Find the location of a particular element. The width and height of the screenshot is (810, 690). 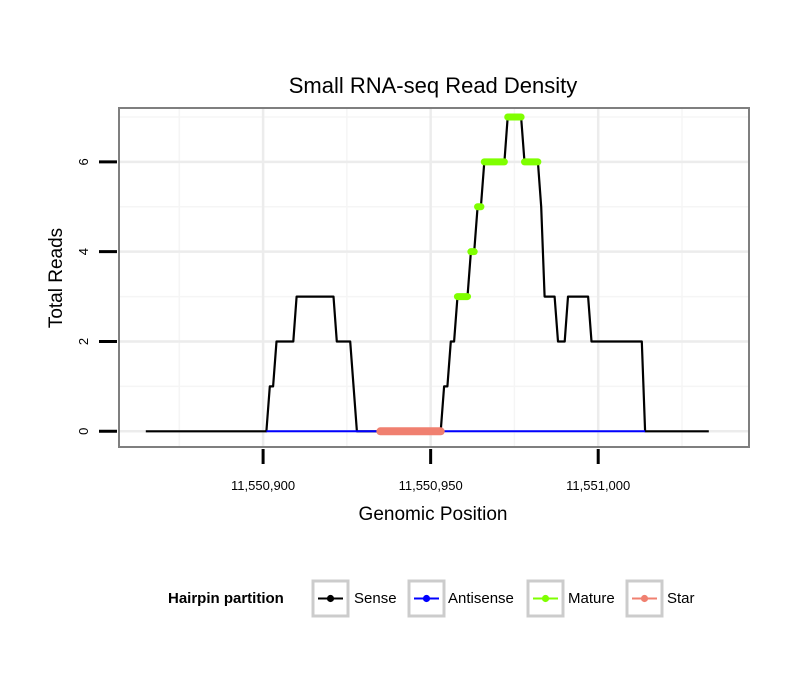

x-tick-label: 11,551,000 is located at coordinates (598, 485).